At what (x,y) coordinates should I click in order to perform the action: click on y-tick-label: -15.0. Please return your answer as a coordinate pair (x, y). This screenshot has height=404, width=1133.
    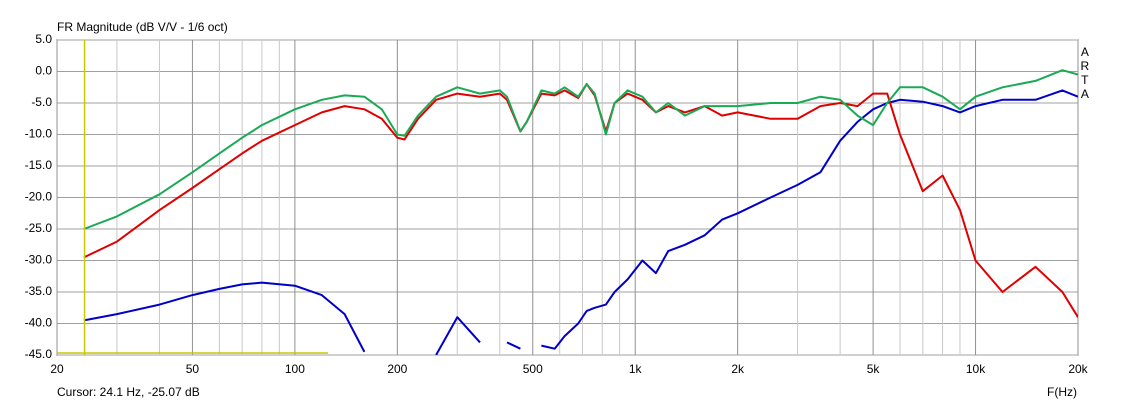
    Looking at the image, I should click on (39, 165).